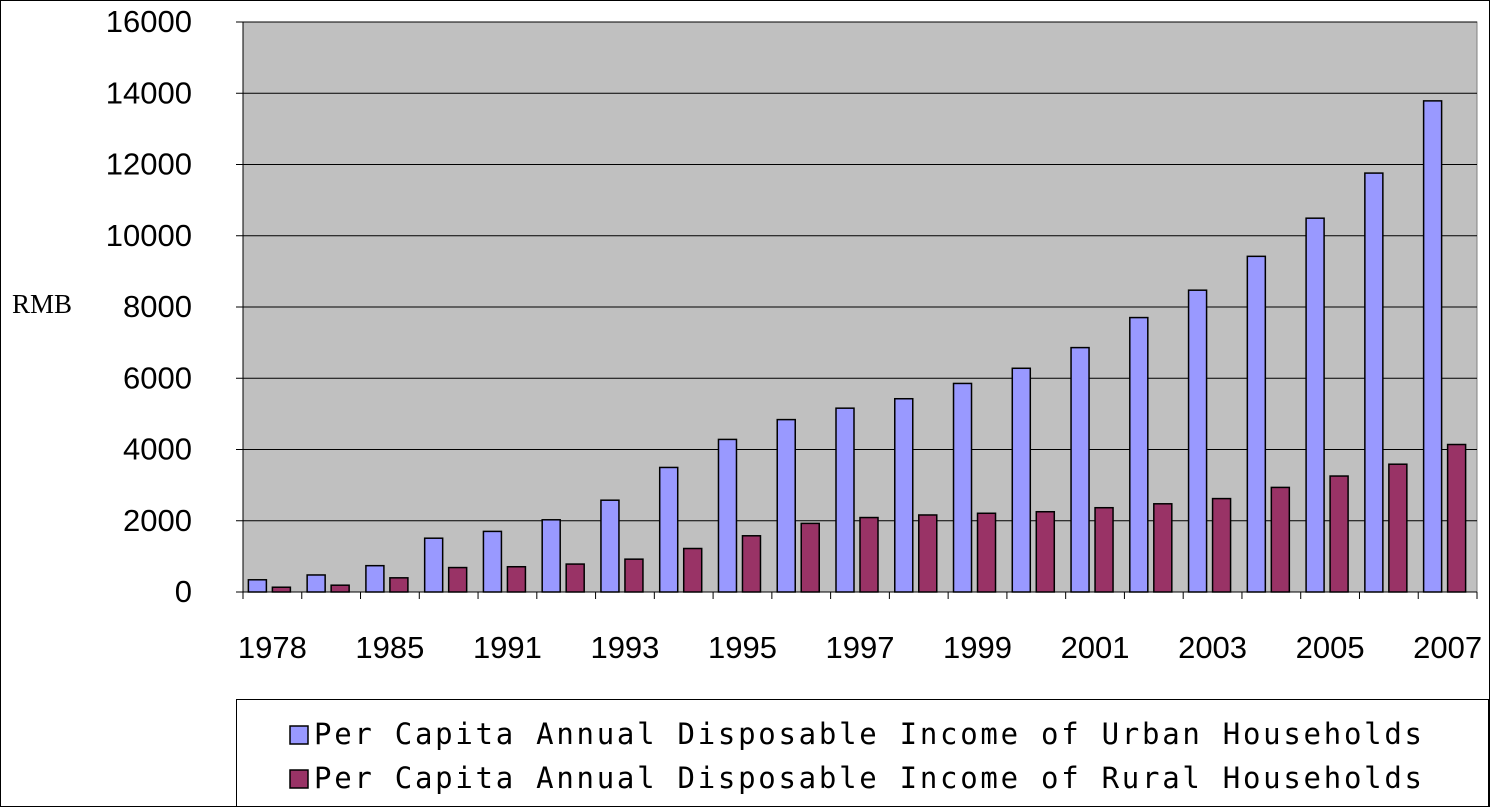 This screenshot has height=807, width=1490. What do you see at coordinates (42, 304) in the screenshot?
I see `y-axis-label: RMB` at bounding box center [42, 304].